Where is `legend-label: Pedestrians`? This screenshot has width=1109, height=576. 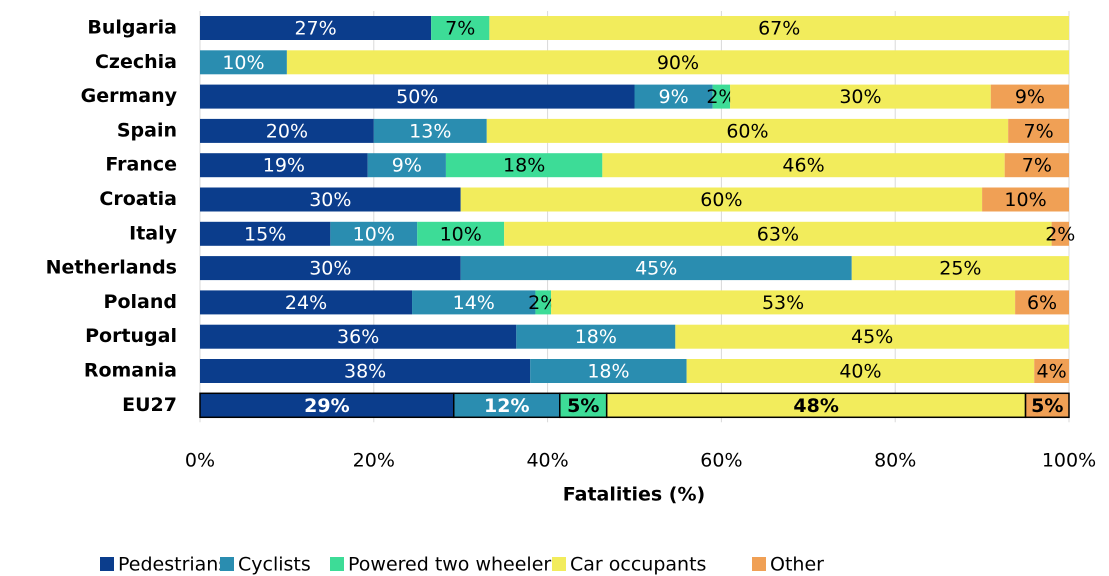
legend-label: Pedestrians is located at coordinates (173, 565).